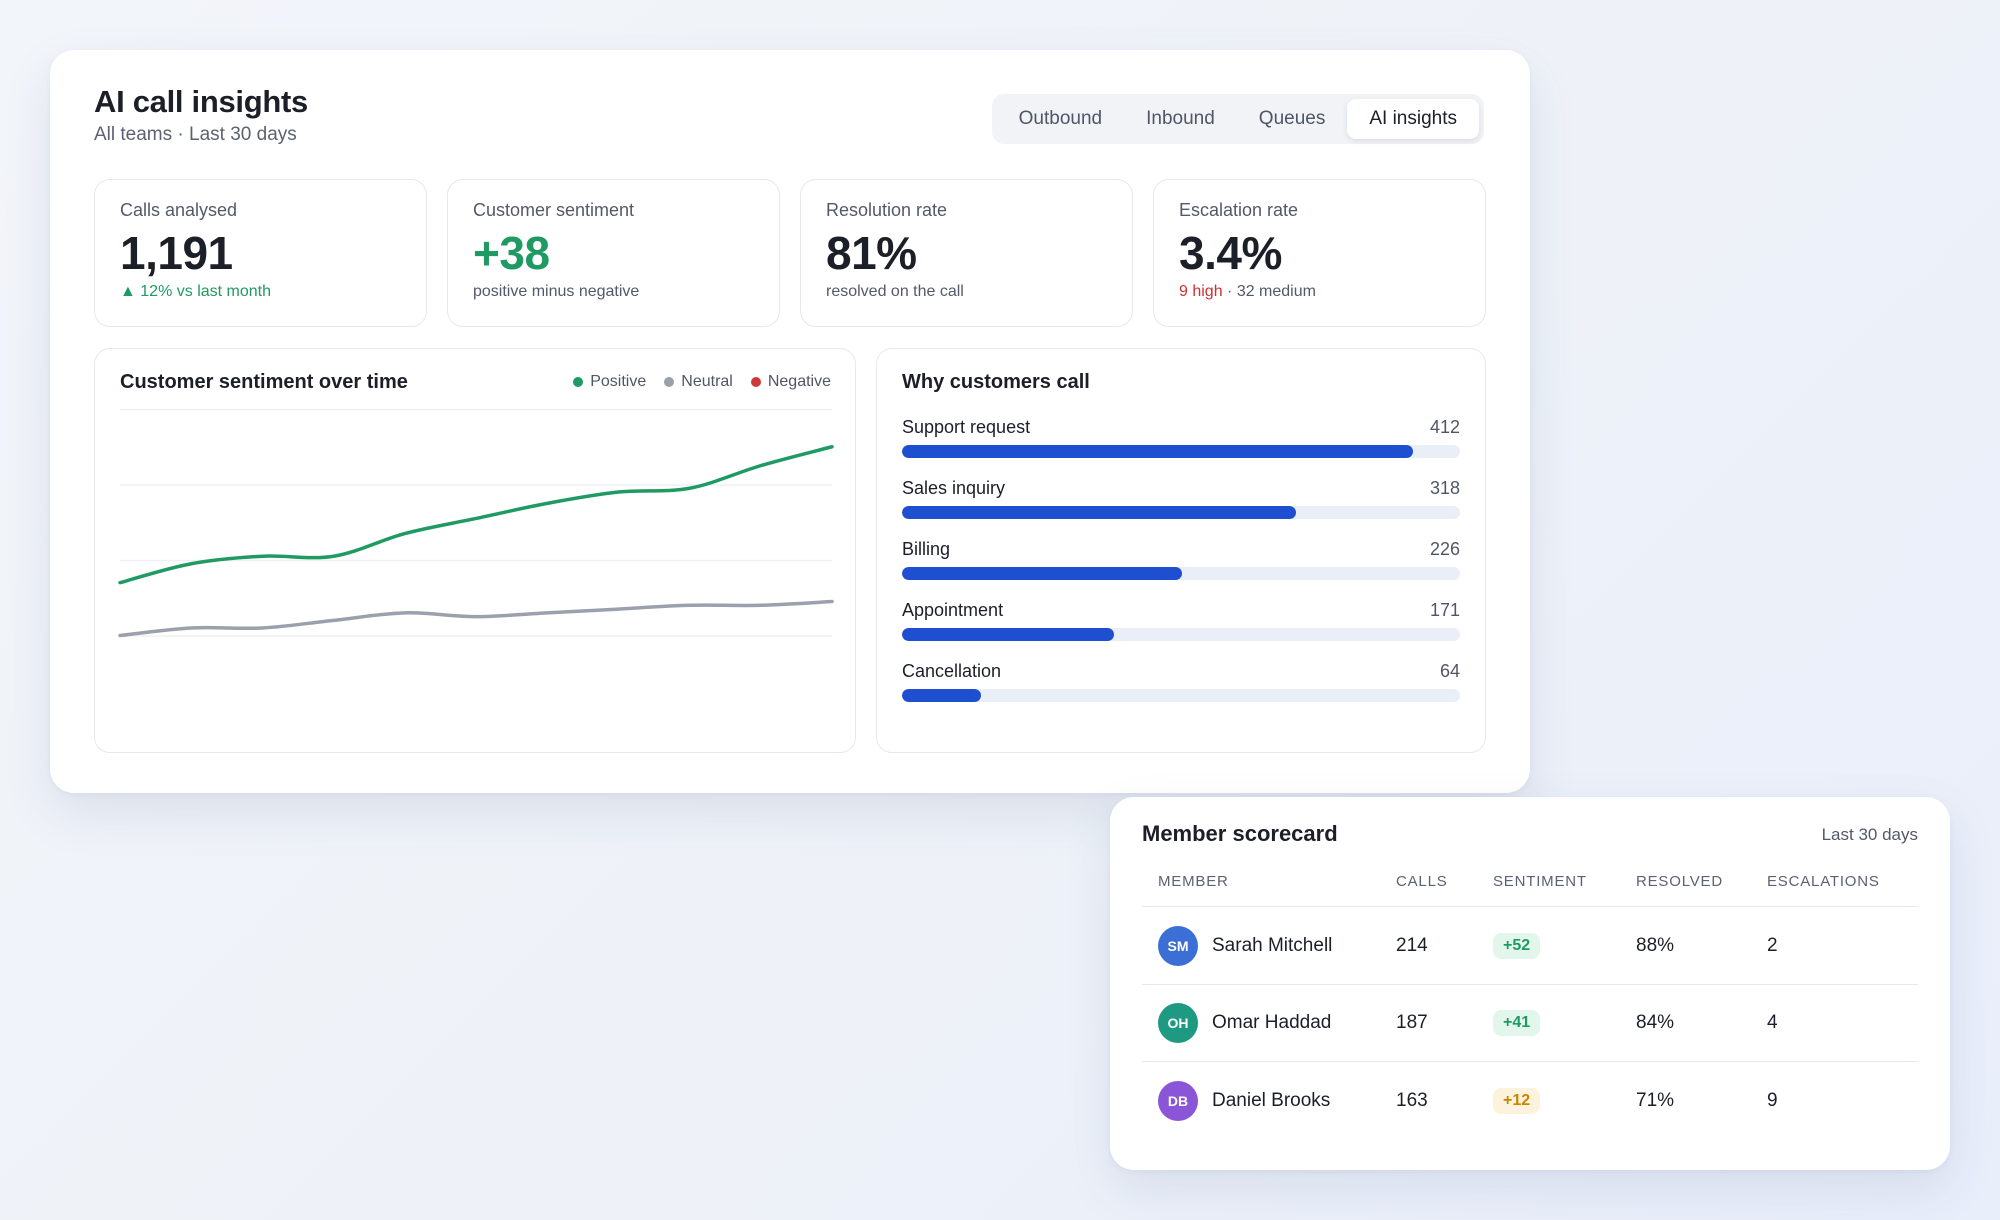  What do you see at coordinates (1181, 681) in the screenshot?
I see `reason-row-cancellation: Cancellation 64` at bounding box center [1181, 681].